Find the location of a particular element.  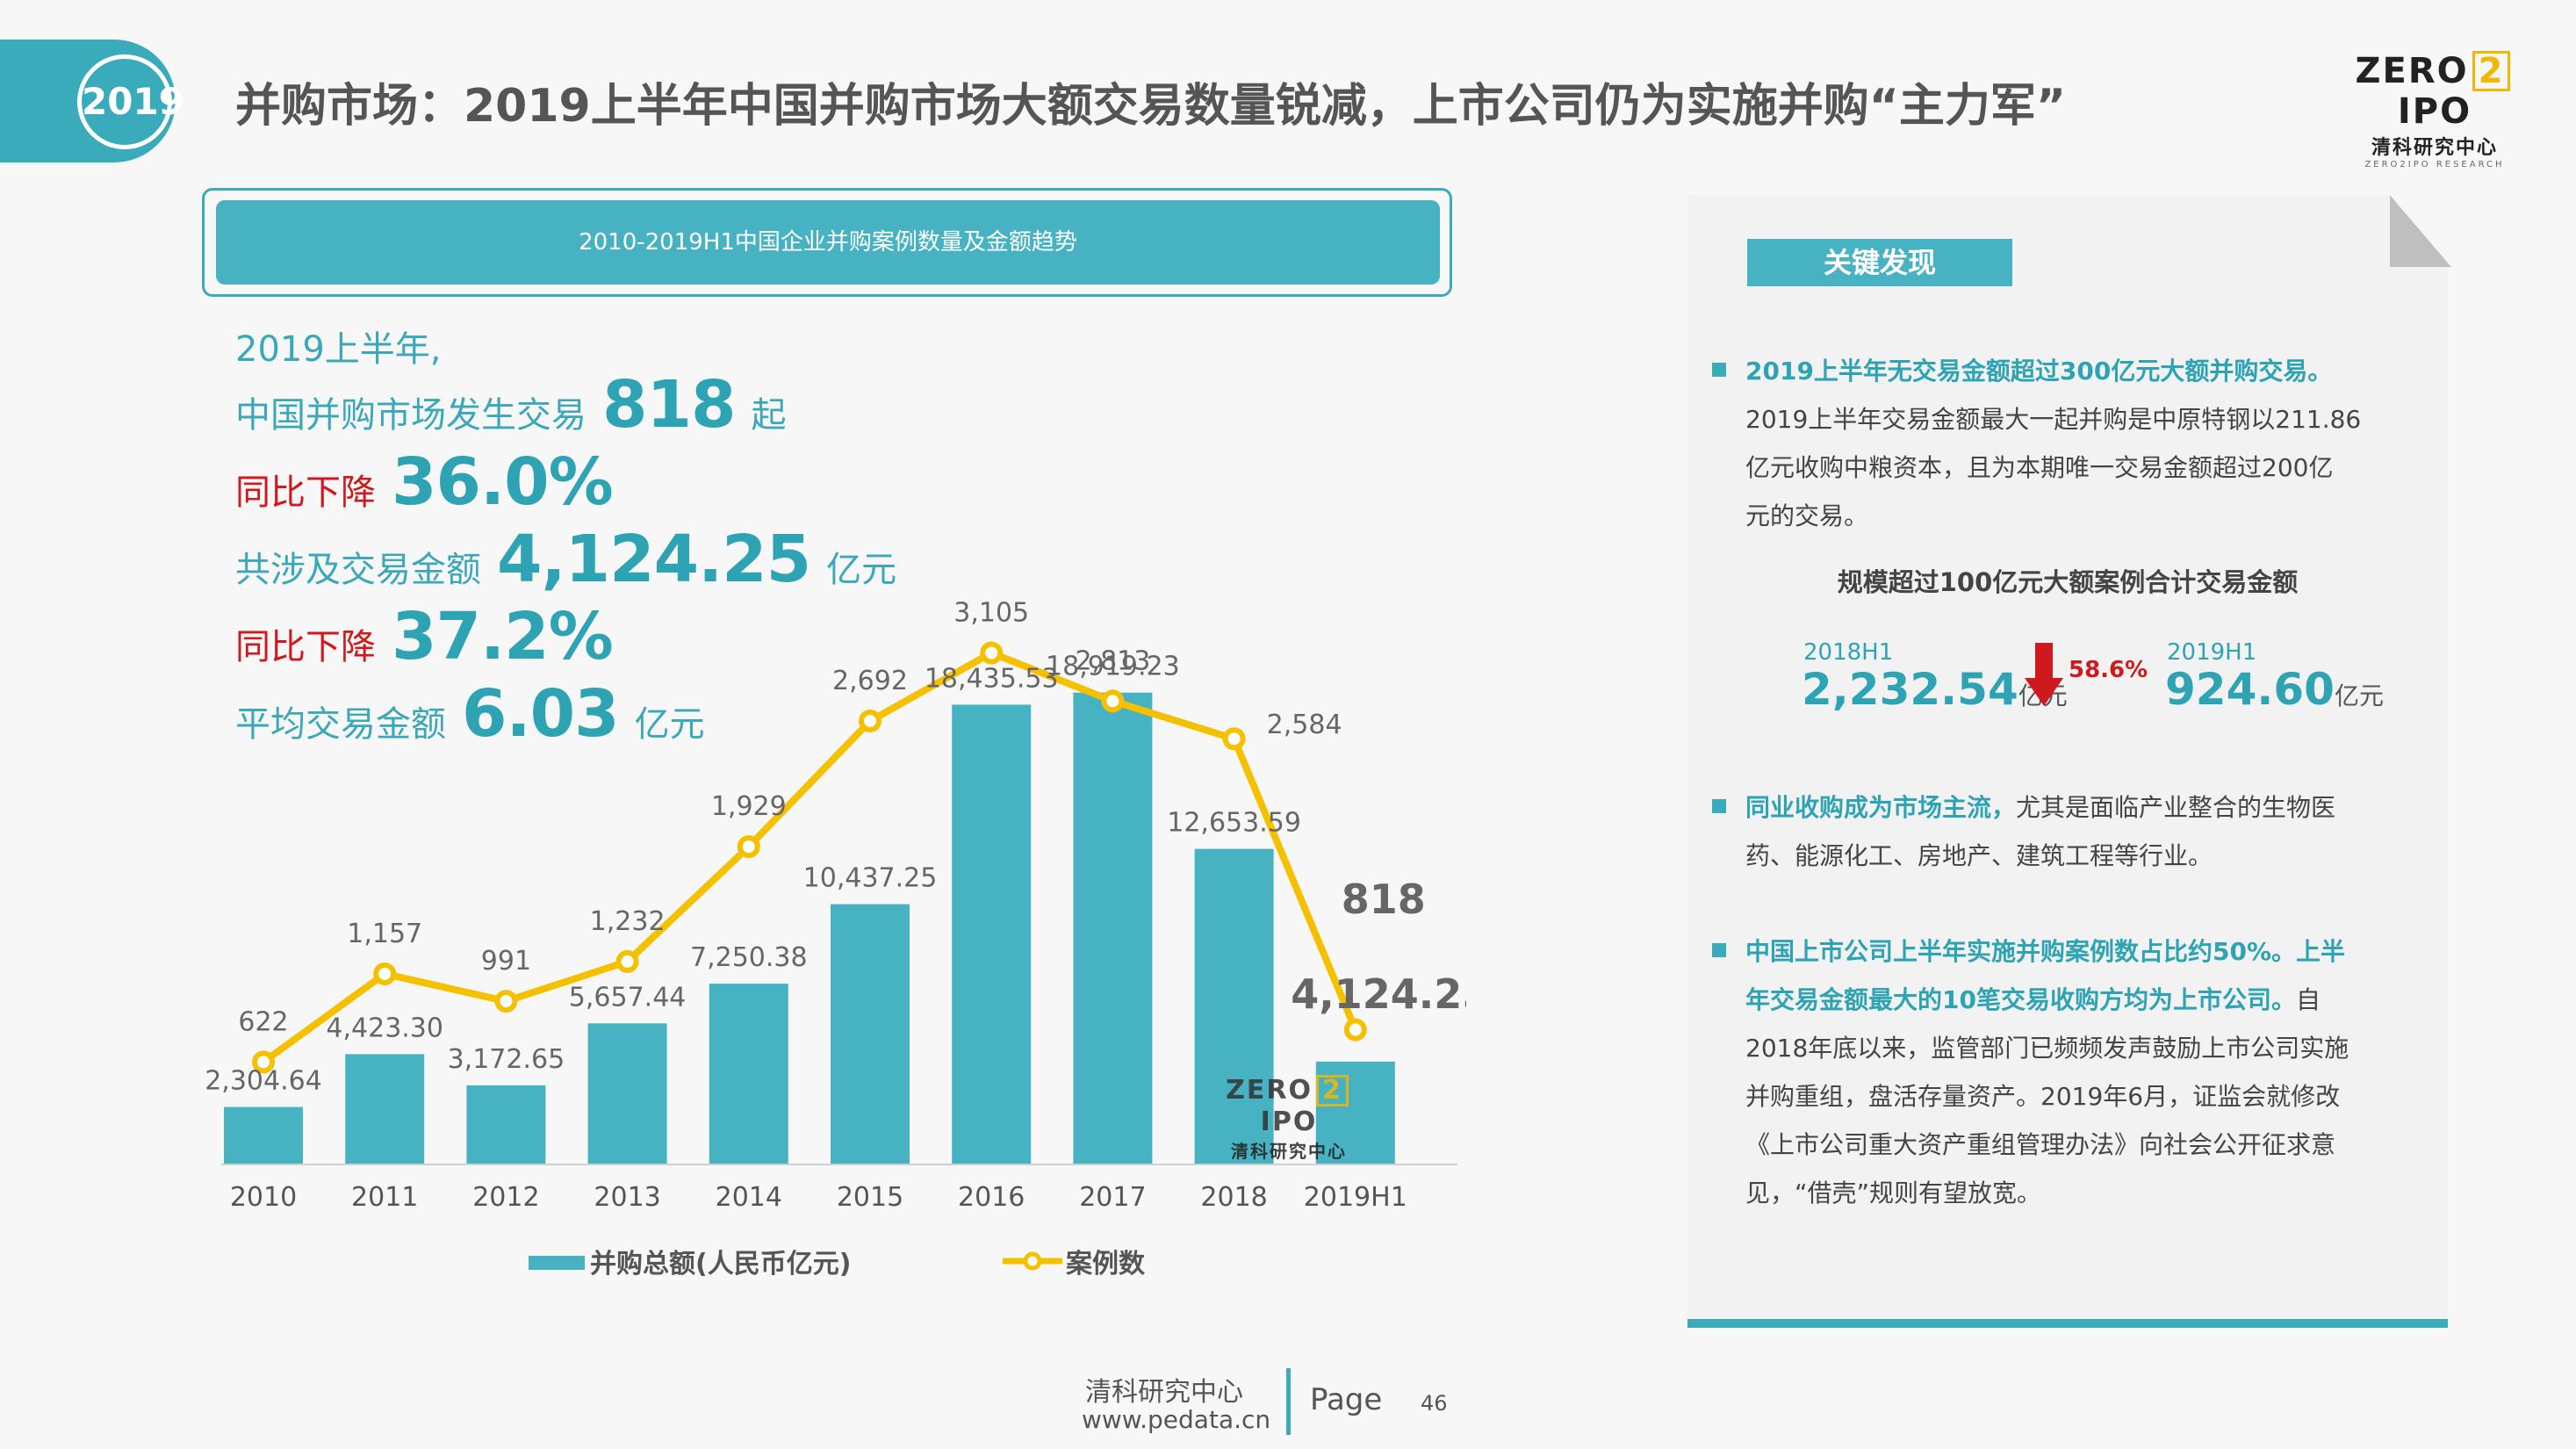

legend-bar-swatch is located at coordinates (557, 1263).